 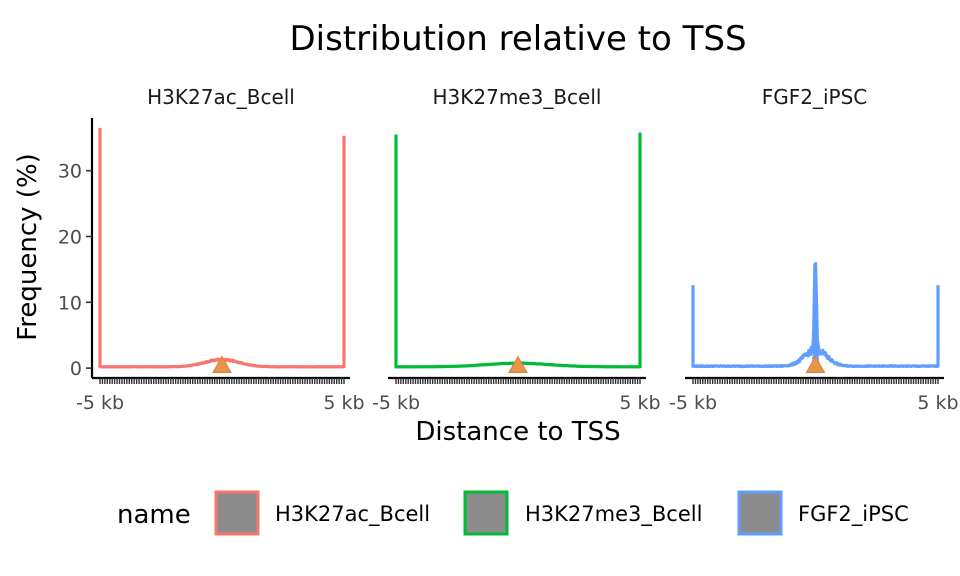 I want to click on y-axis-title: Frequency (%), so click(x=28, y=247).